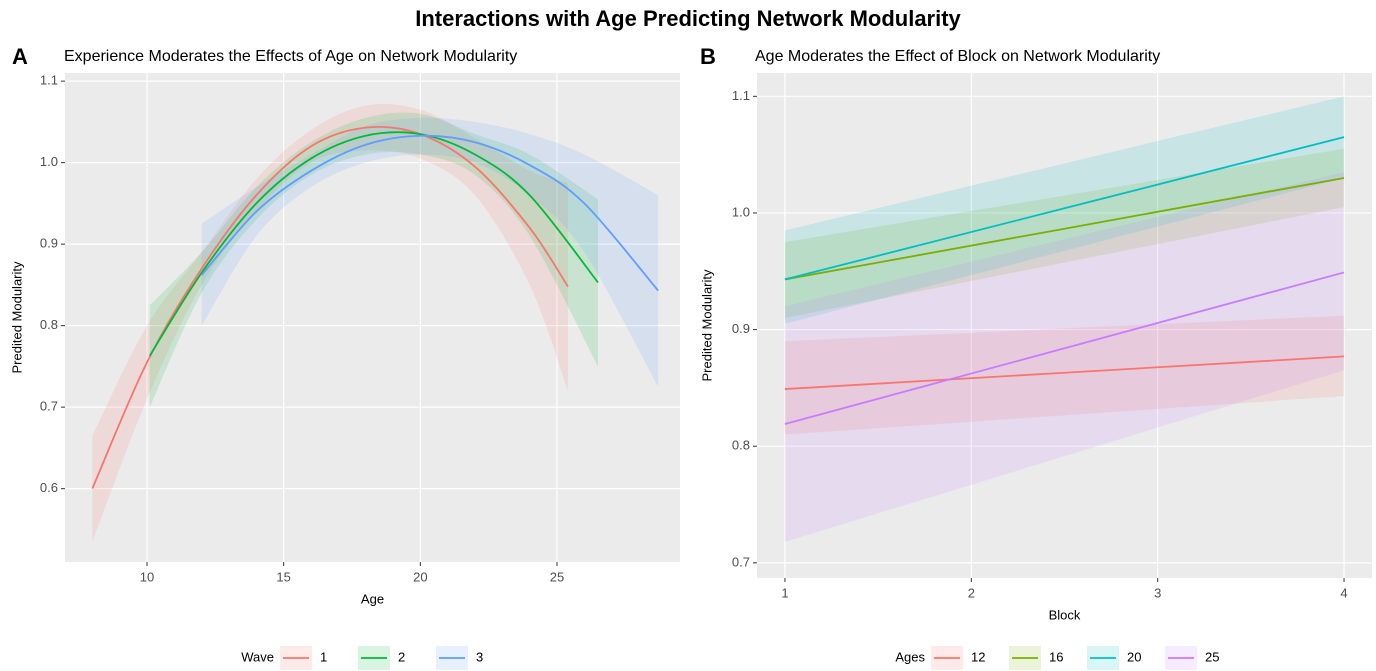 This screenshot has width=1376, height=671. What do you see at coordinates (1056, 656) in the screenshot?
I see `legend-label: 16` at bounding box center [1056, 656].